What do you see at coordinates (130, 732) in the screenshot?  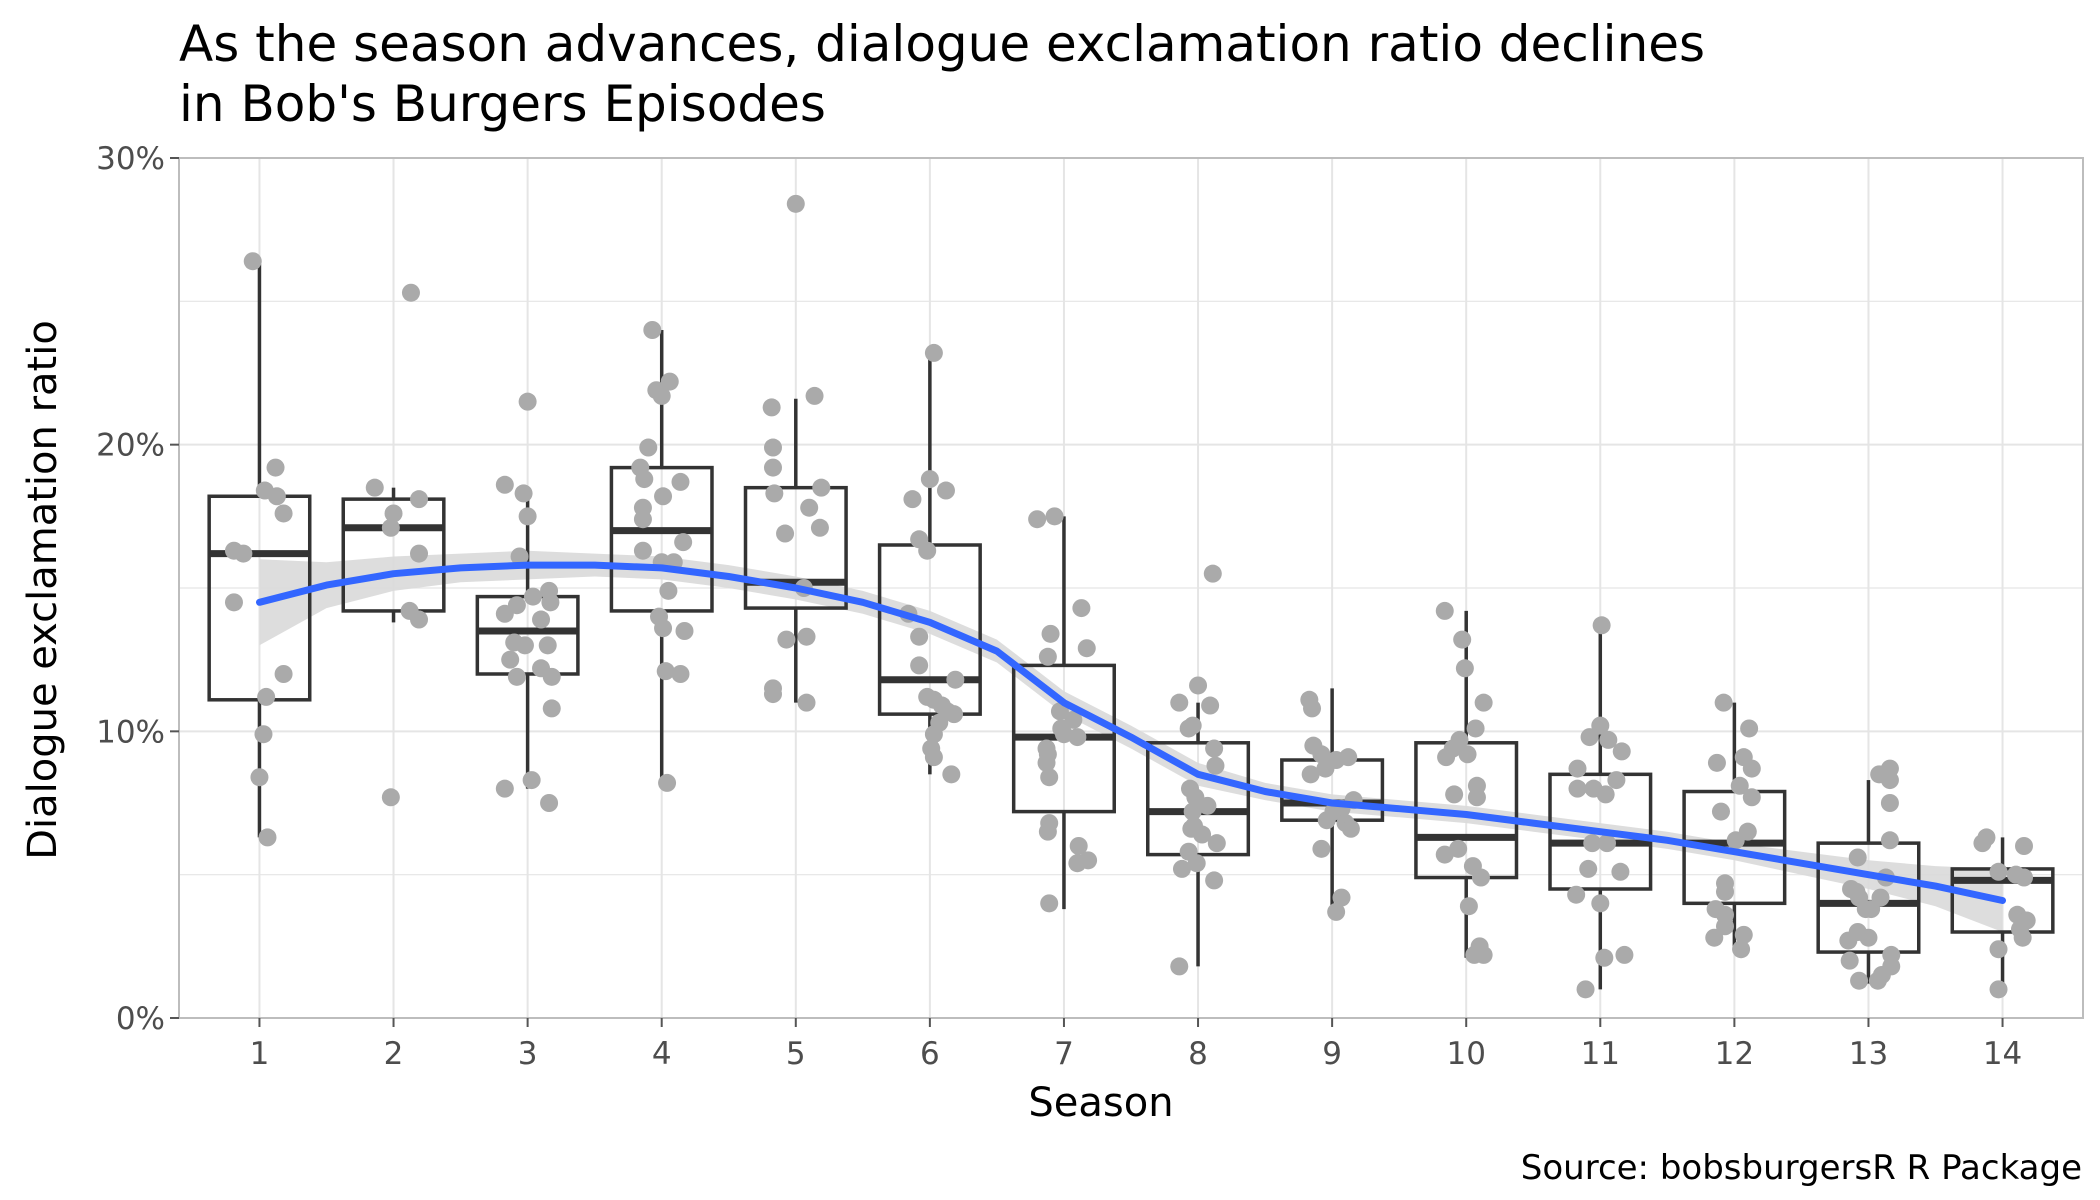 I see `y-tick-label: 10%` at bounding box center [130, 732].